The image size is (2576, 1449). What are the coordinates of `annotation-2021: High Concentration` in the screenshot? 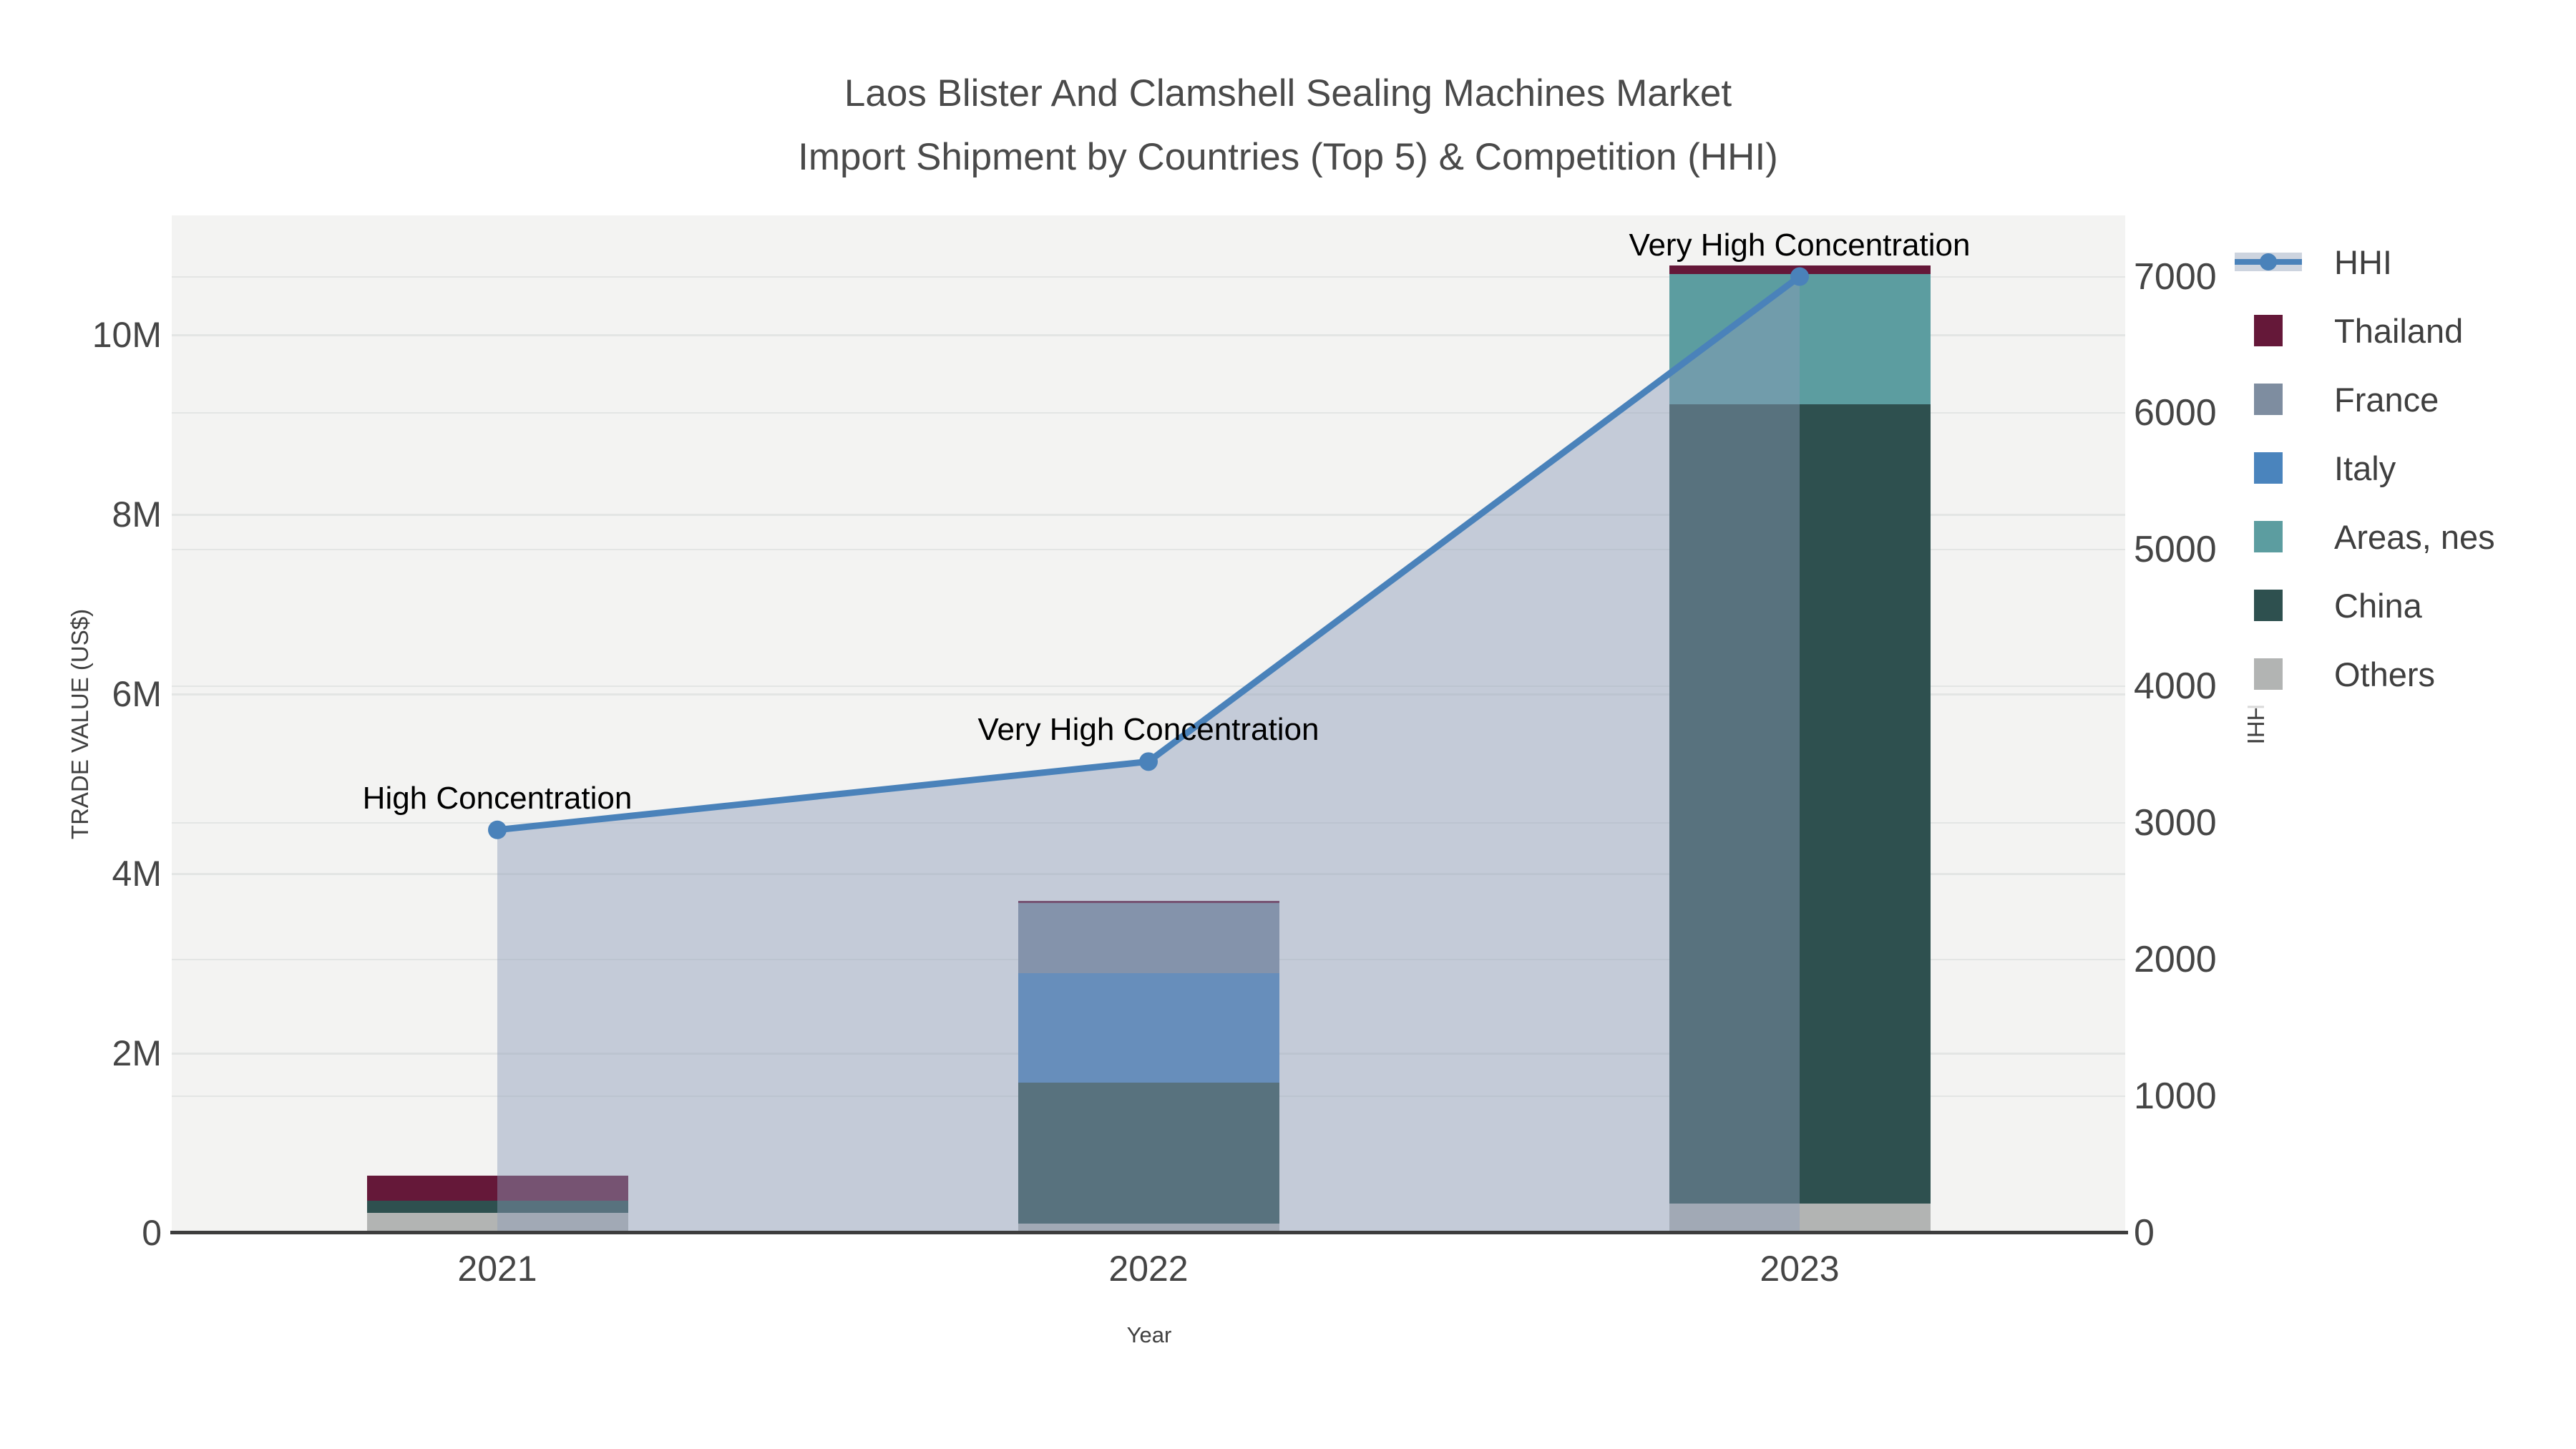 It's located at (497, 798).